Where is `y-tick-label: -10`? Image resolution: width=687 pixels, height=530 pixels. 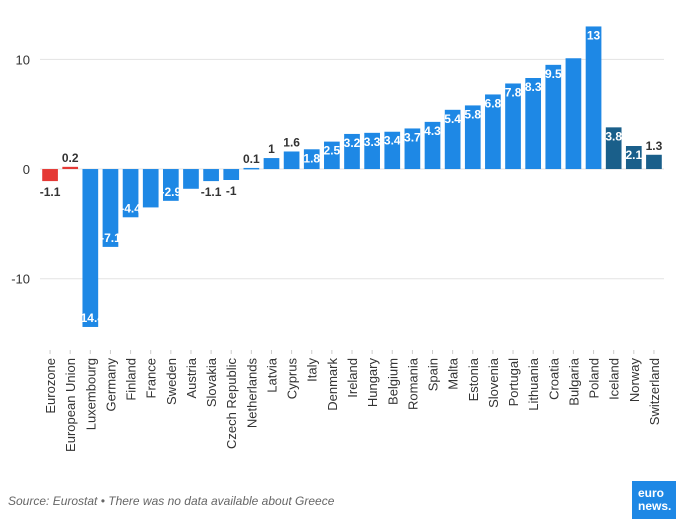
y-tick-label: -10 is located at coordinates (20, 279).